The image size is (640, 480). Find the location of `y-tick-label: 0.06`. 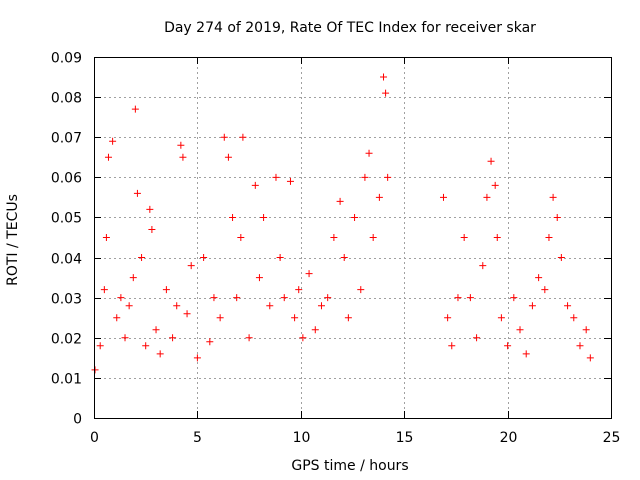

y-tick-label: 0.06 is located at coordinates (66, 179).